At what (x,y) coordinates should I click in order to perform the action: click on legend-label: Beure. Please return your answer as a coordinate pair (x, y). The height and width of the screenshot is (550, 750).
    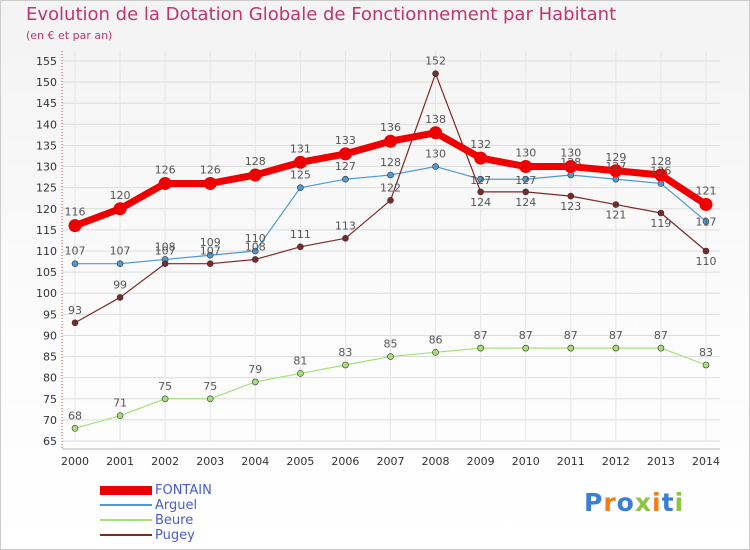
    Looking at the image, I should click on (174, 520).